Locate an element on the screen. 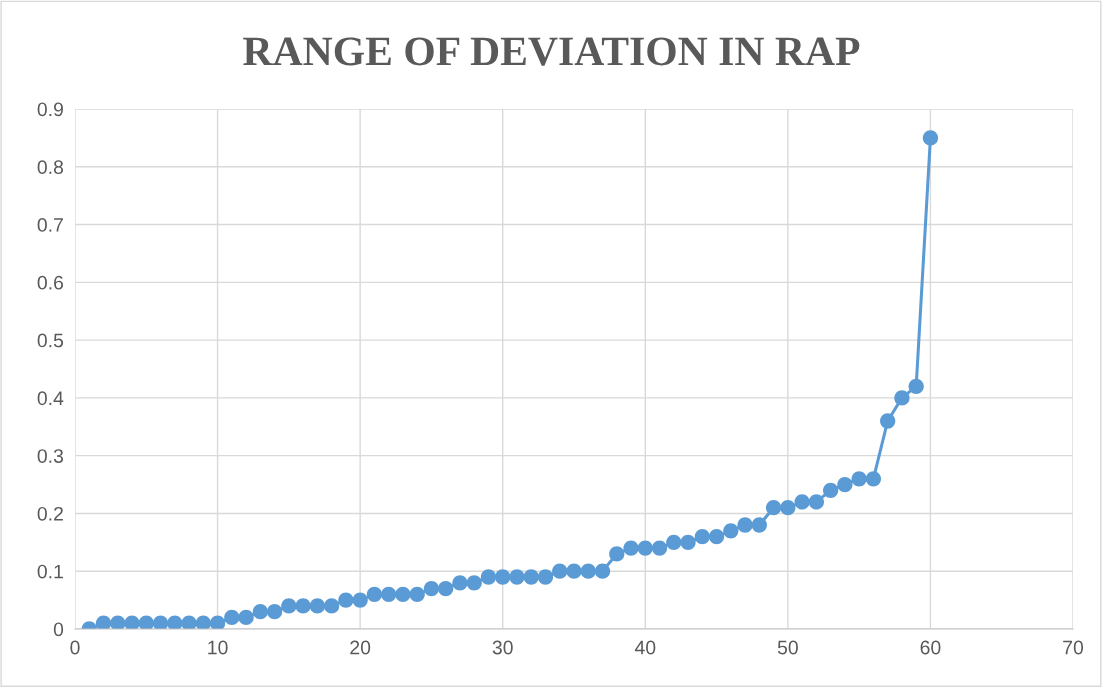  y-tick-label: 0.7 is located at coordinates (50, 225).